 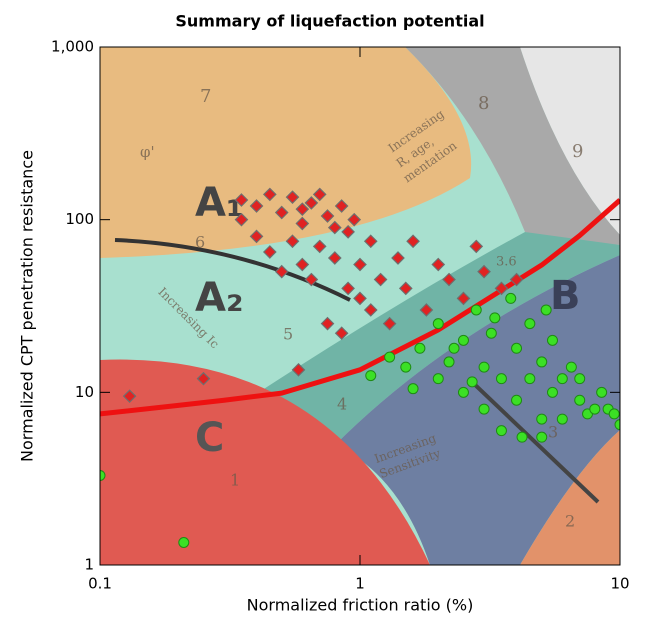 What do you see at coordinates (288, 334) in the screenshot?
I see `zone-label: 5` at bounding box center [288, 334].